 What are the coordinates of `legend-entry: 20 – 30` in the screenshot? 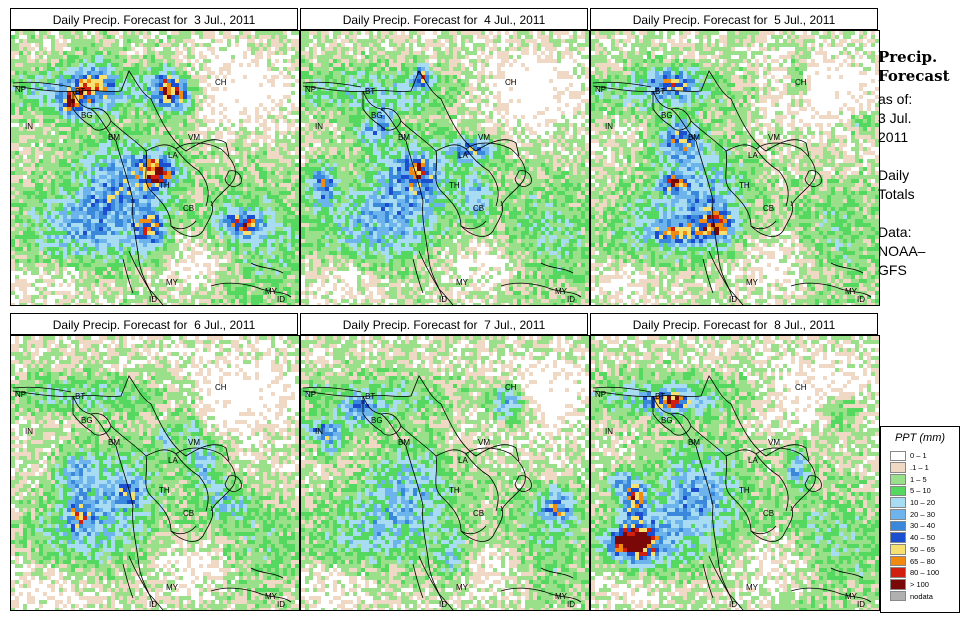 It's located at (914, 514).